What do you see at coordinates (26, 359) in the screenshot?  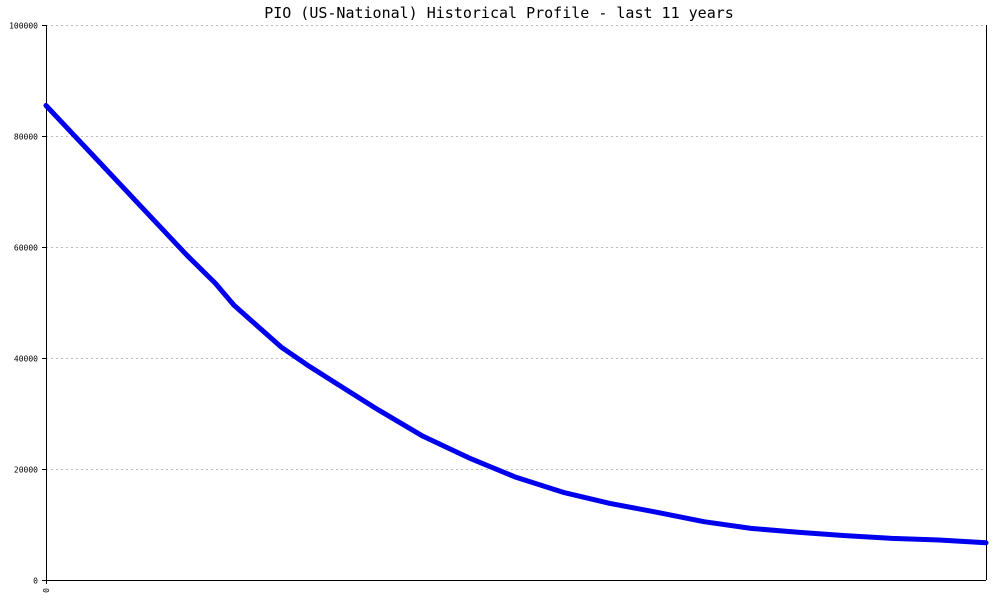 I see `y-tick-label: 40000` at bounding box center [26, 359].